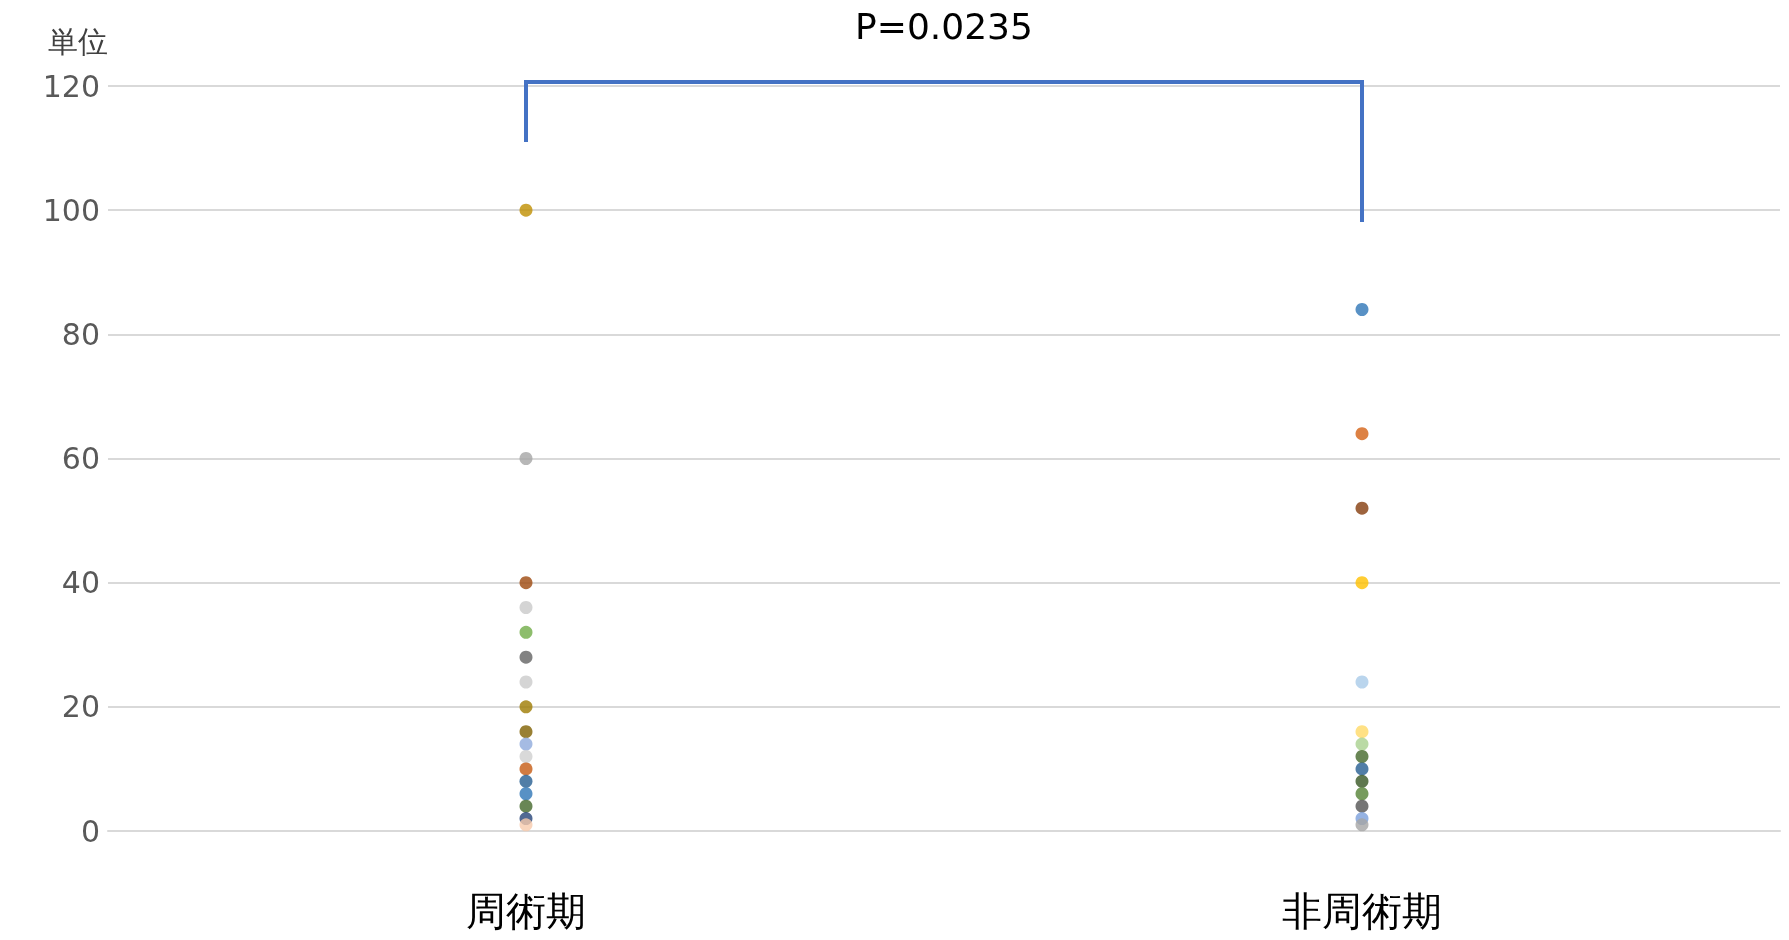 The height and width of the screenshot is (940, 1789). I want to click on y-tick-label: 80, so click(80, 334).